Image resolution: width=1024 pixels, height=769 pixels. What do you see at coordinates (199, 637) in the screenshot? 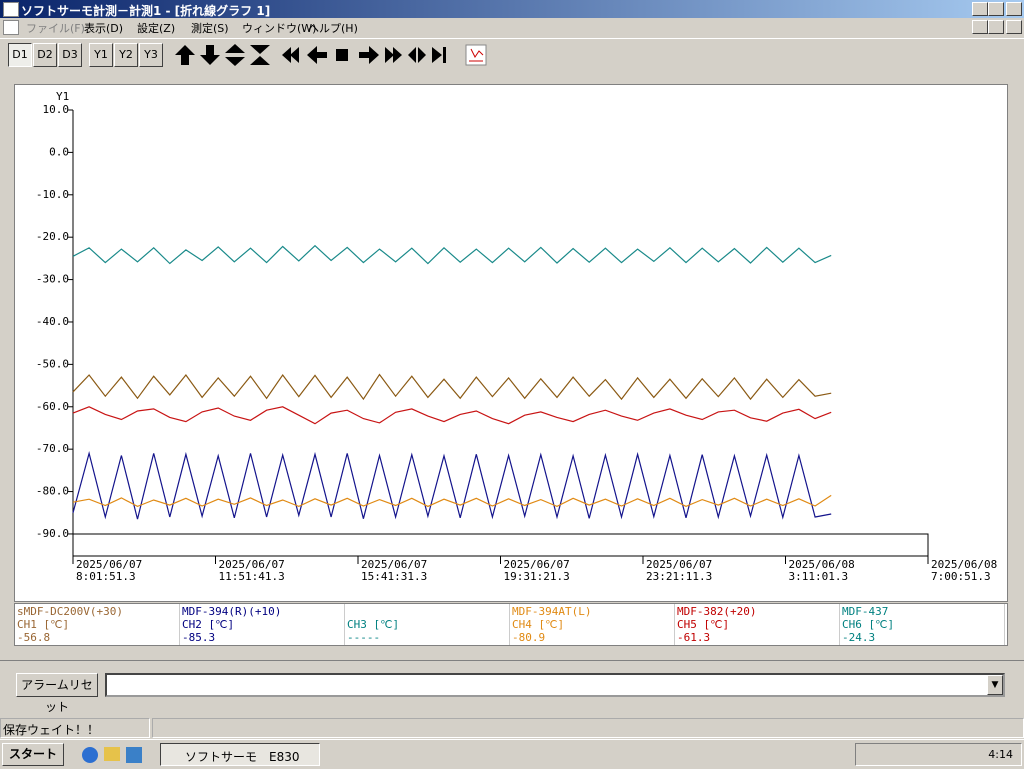
I see `legend-value: -85.3` at bounding box center [199, 637].